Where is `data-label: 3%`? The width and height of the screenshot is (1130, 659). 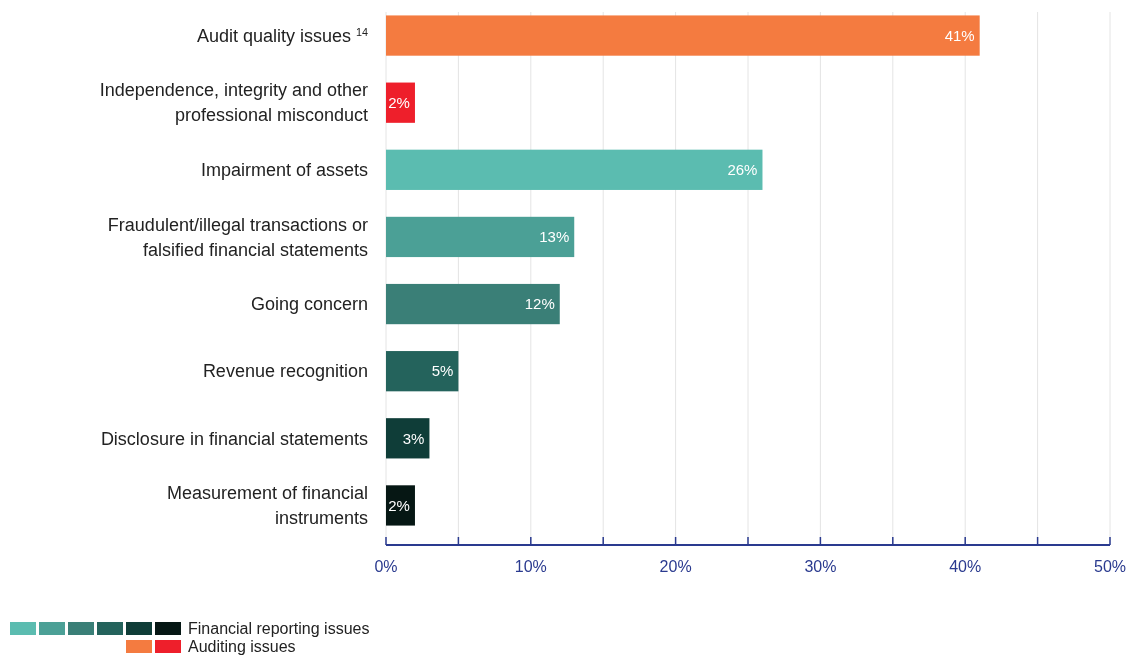 data-label: 3% is located at coordinates (413, 438).